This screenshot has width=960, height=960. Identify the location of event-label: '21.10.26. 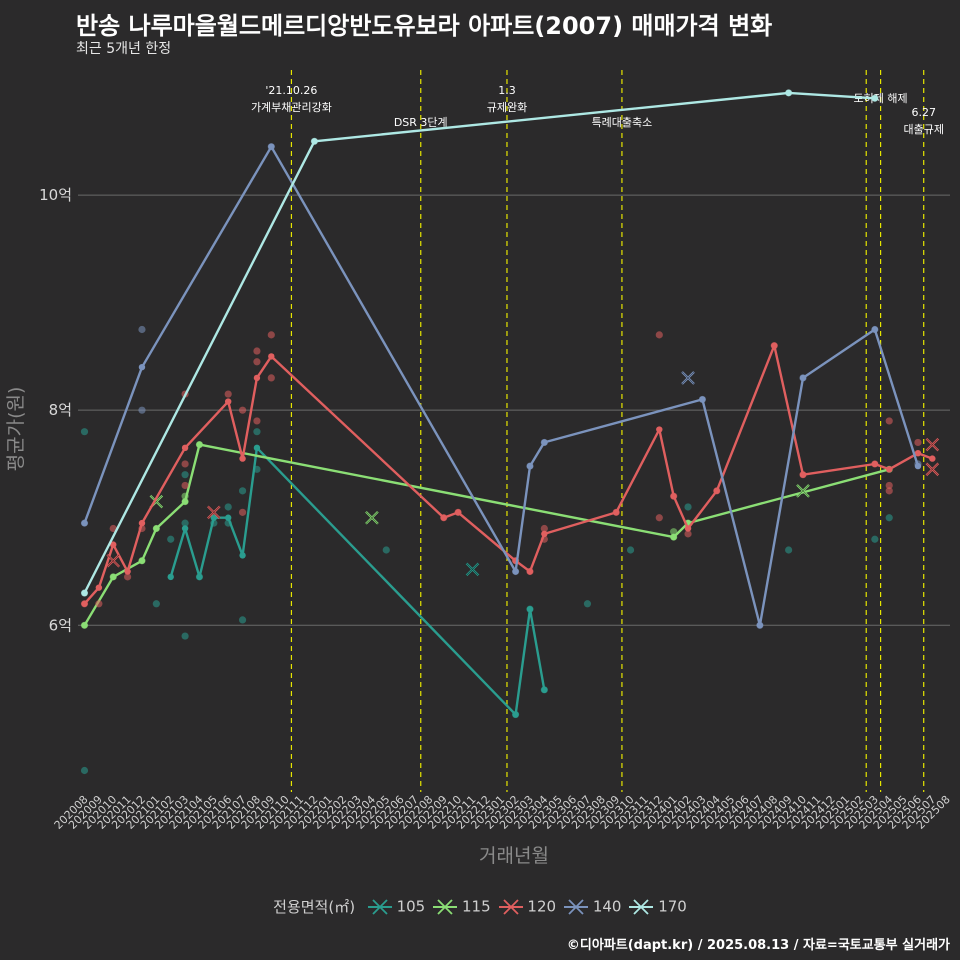
(291, 90).